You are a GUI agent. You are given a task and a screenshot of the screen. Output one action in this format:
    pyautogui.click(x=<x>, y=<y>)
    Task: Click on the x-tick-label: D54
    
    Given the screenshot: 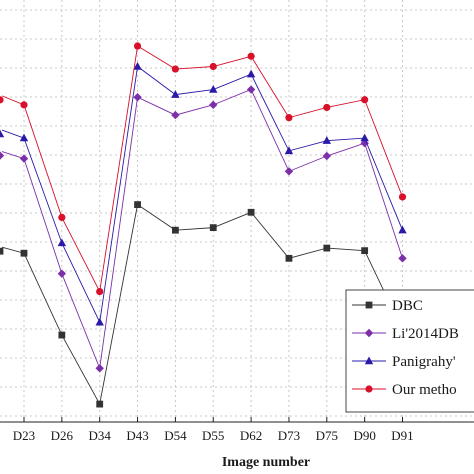 What is the action you would take?
    pyautogui.click(x=175, y=435)
    